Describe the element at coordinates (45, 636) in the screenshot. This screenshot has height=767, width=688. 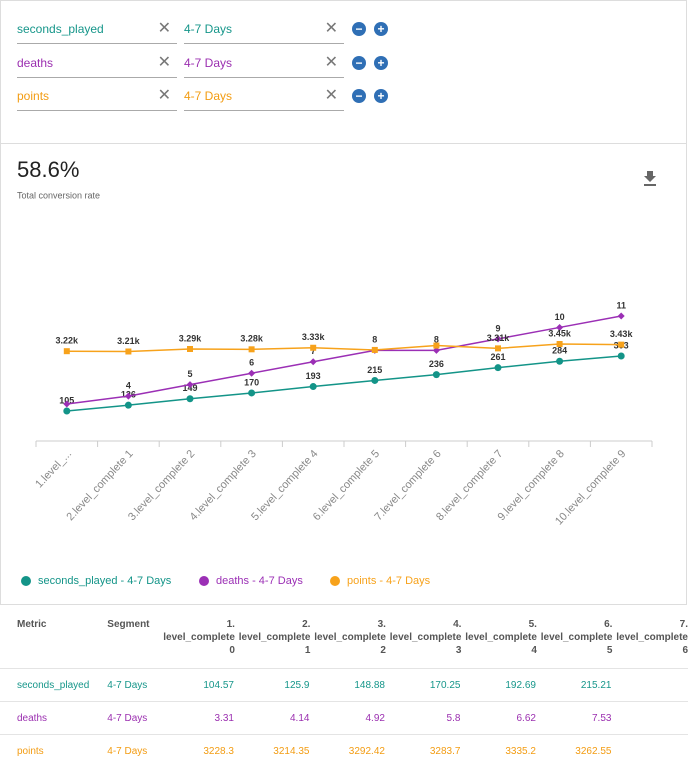
I see `header-cell: Metric` at that location.